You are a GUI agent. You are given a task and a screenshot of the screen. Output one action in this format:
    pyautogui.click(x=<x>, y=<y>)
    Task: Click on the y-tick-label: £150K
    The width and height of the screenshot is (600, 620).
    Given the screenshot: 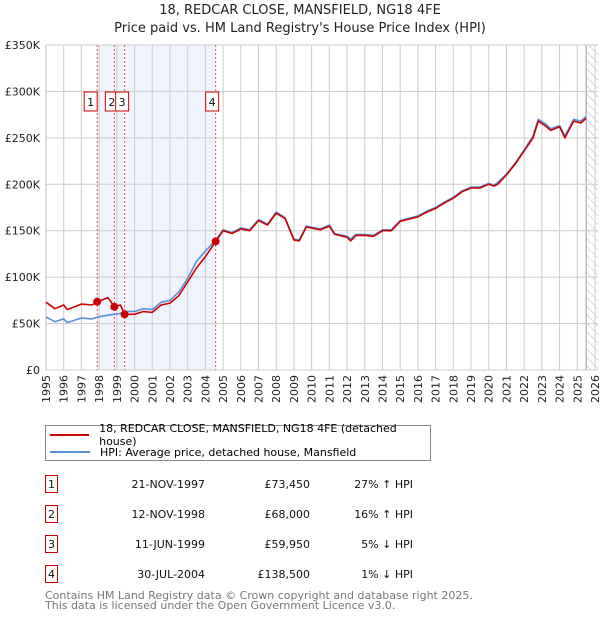 What is the action you would take?
    pyautogui.click(x=23, y=231)
    